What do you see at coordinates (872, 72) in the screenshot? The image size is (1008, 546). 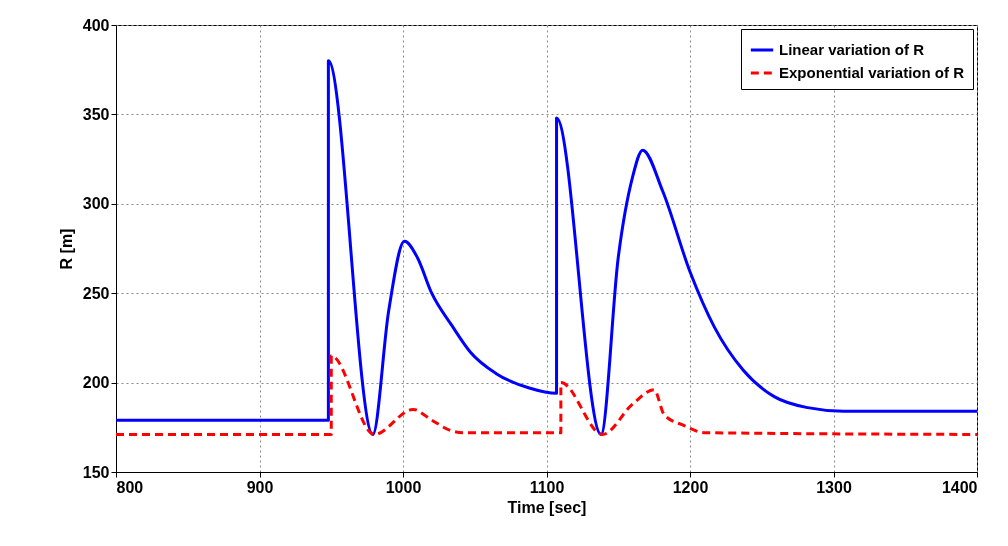 I see `legend-label: Exponential variation of R` at bounding box center [872, 72].